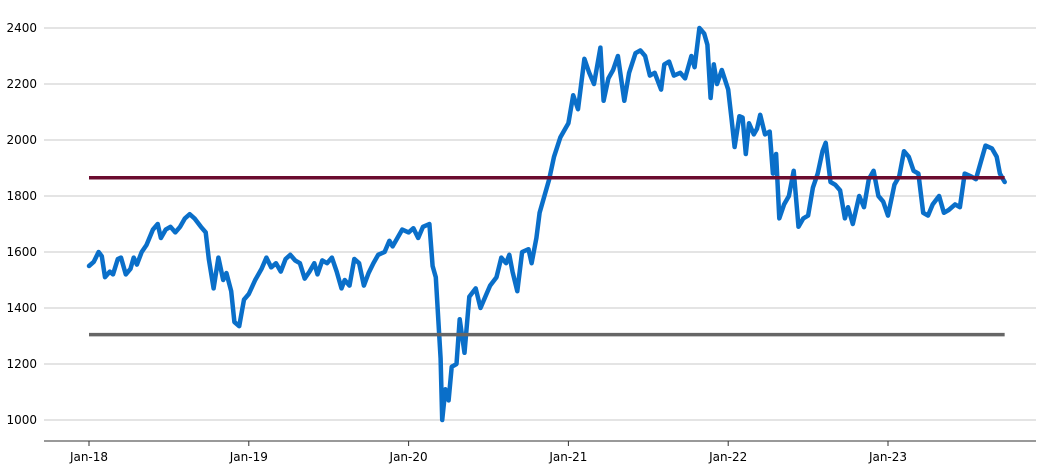 The width and height of the screenshot is (1044, 471). I want to click on x-tick-label-Jan-19: Jan-19, so click(248, 457).